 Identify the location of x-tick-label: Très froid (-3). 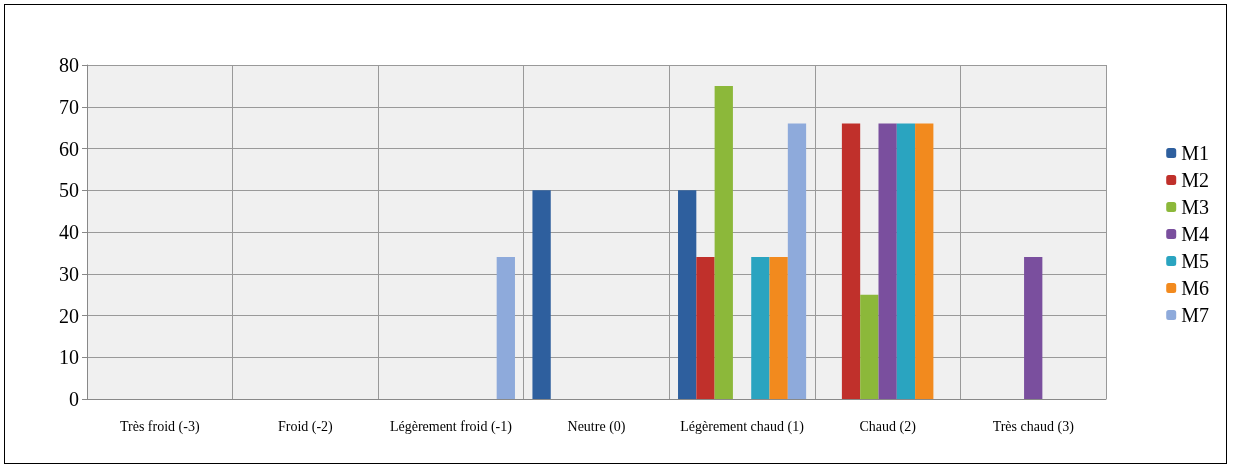
(159, 426).